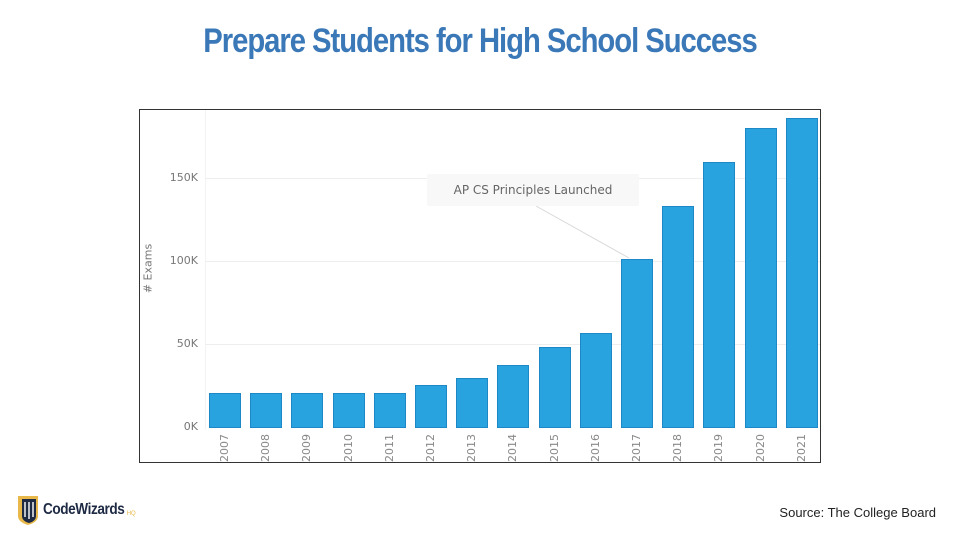 Image resolution: width=960 pixels, height=540 pixels. Describe the element at coordinates (595, 448) in the screenshot. I see `x-tick-label: 2016` at that location.